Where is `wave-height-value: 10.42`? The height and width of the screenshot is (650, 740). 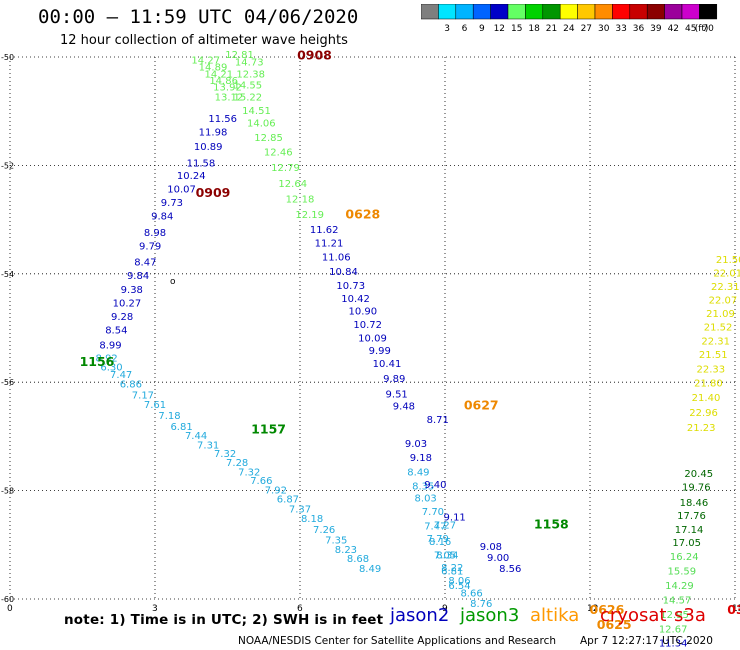 wave-height-value: 10.42 is located at coordinates (355, 299).